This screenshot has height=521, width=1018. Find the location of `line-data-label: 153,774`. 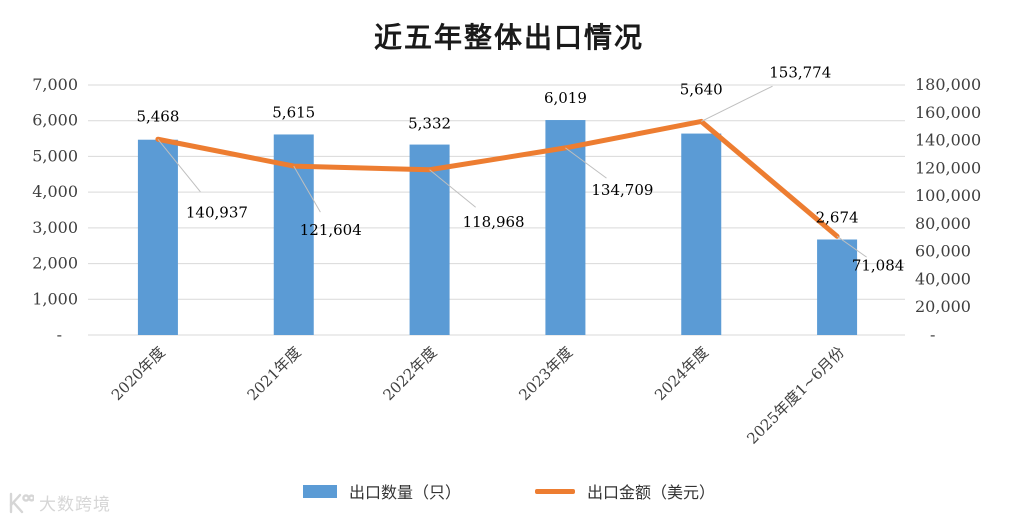

line-data-label: 153,774 is located at coordinates (800, 72).